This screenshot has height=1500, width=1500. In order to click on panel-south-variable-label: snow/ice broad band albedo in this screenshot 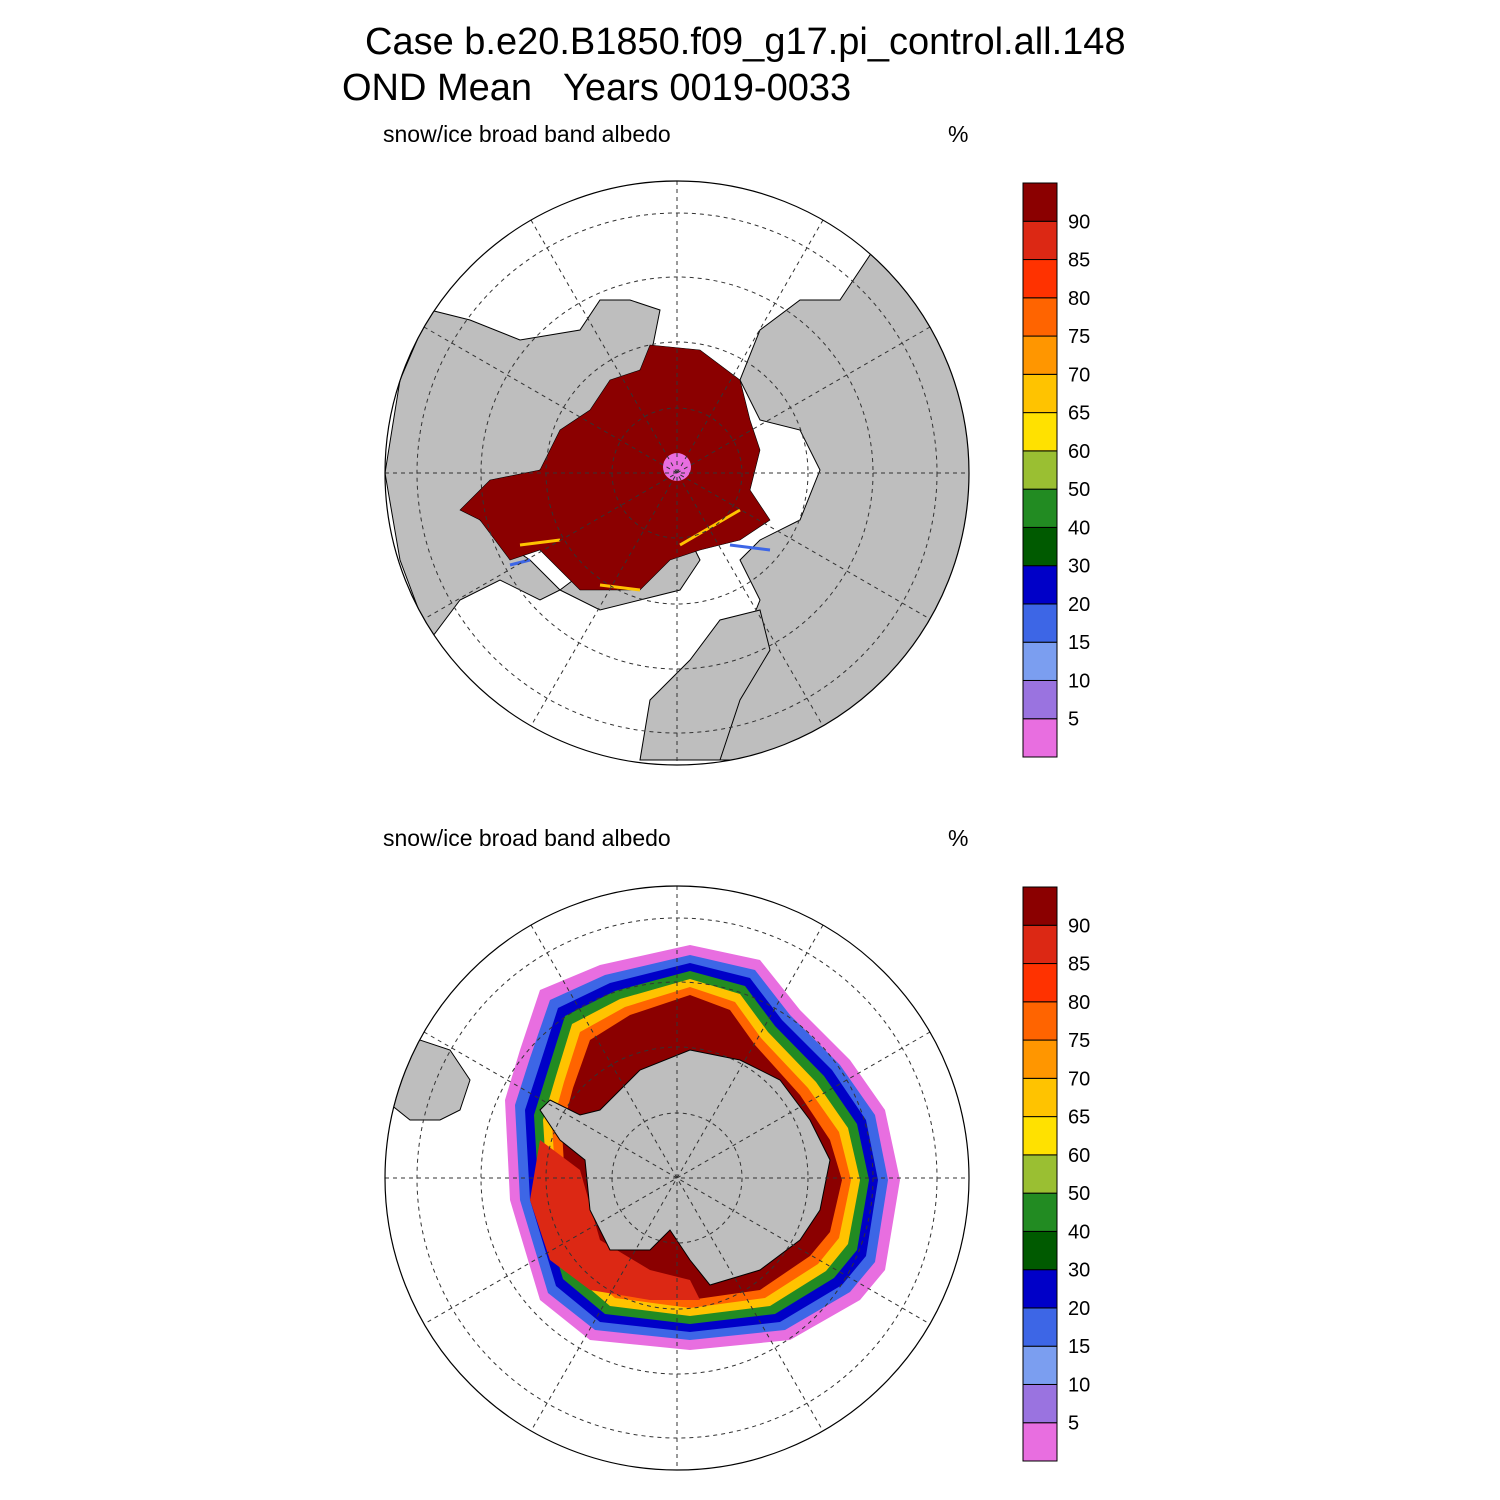, I will do `click(527, 838)`.